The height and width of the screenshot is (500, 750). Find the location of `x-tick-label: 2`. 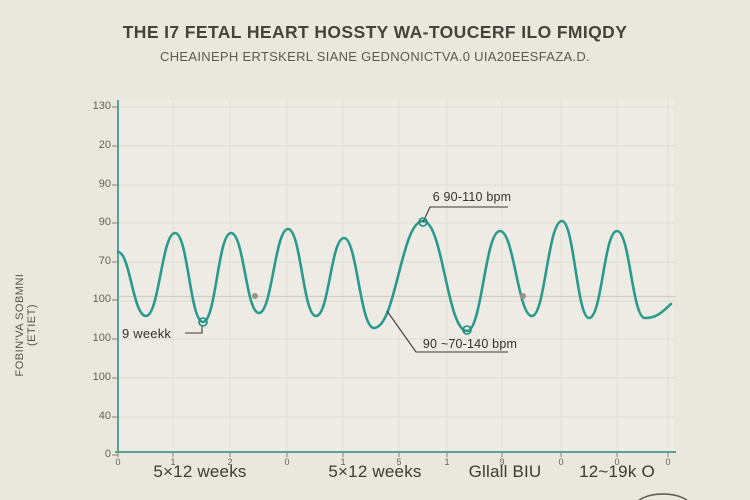

x-tick-label: 2 is located at coordinates (230, 462).